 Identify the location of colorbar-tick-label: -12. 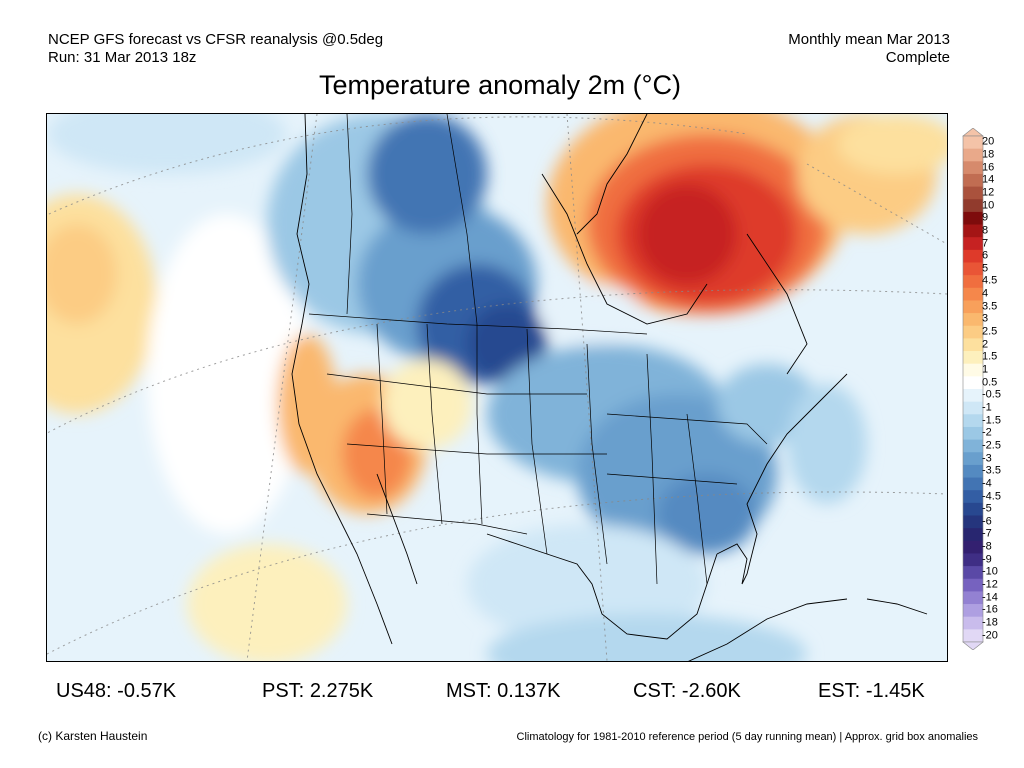
(990, 584).